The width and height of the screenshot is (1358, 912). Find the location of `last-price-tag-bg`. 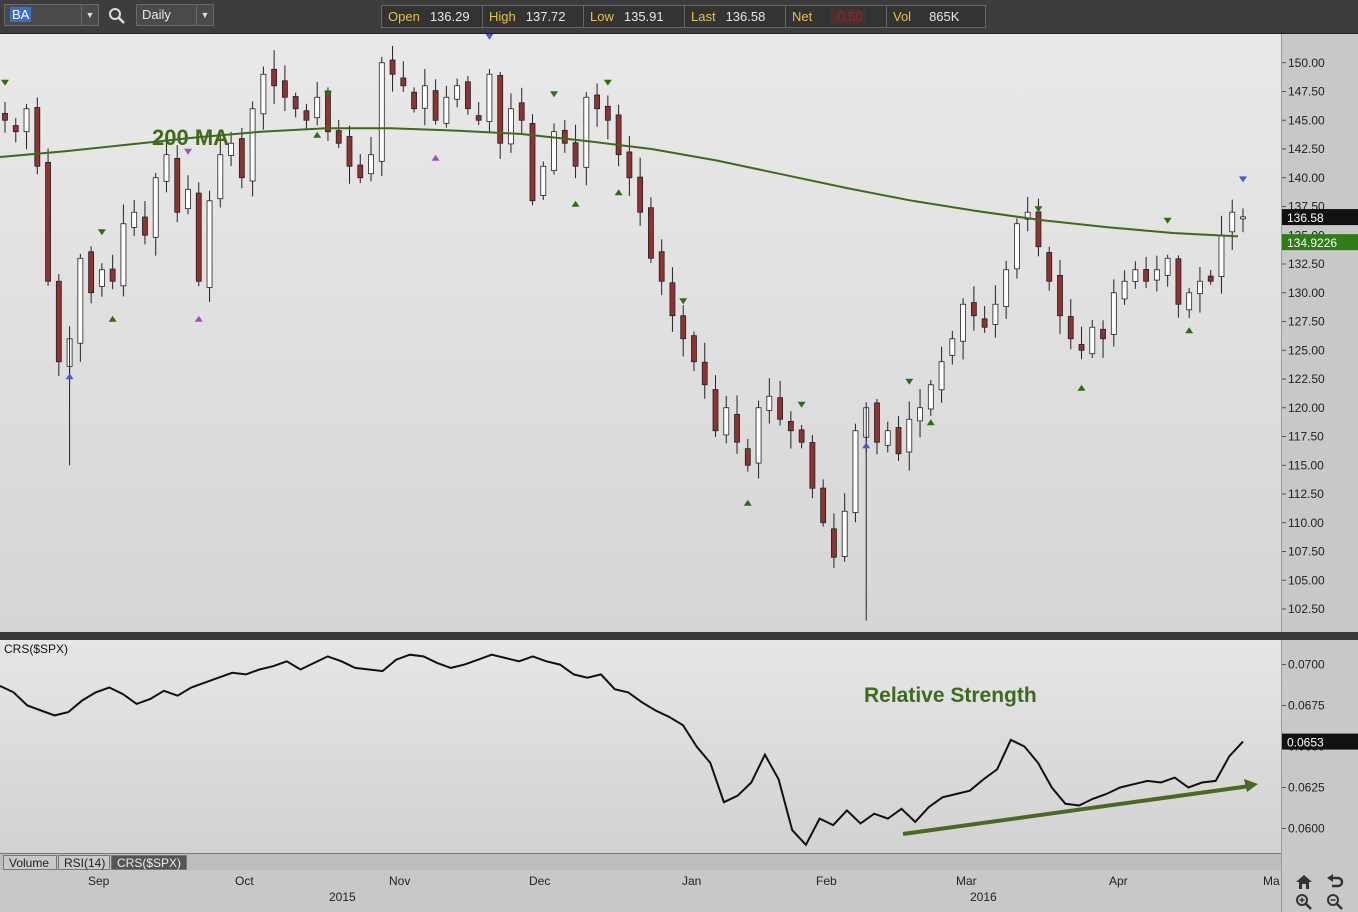

last-price-tag-bg is located at coordinates (1320, 217).